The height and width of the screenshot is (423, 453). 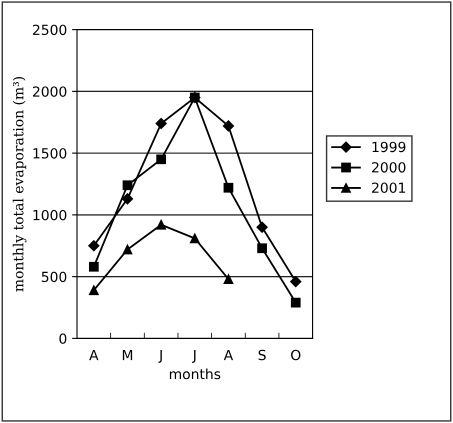 What do you see at coordinates (389, 167) in the screenshot?
I see `legend-label: 2000` at bounding box center [389, 167].